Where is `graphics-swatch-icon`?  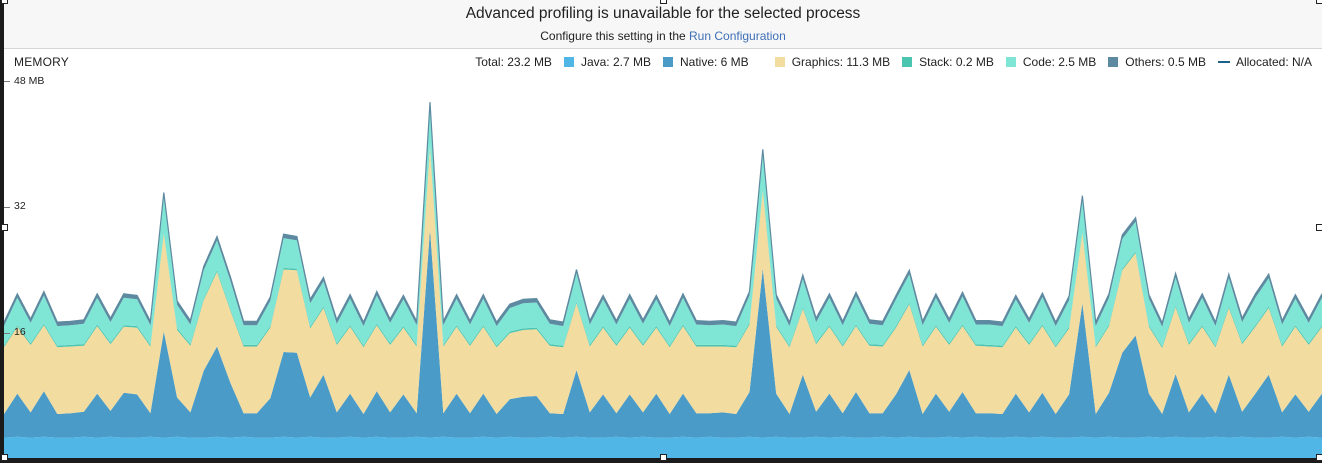 graphics-swatch-icon is located at coordinates (779, 62).